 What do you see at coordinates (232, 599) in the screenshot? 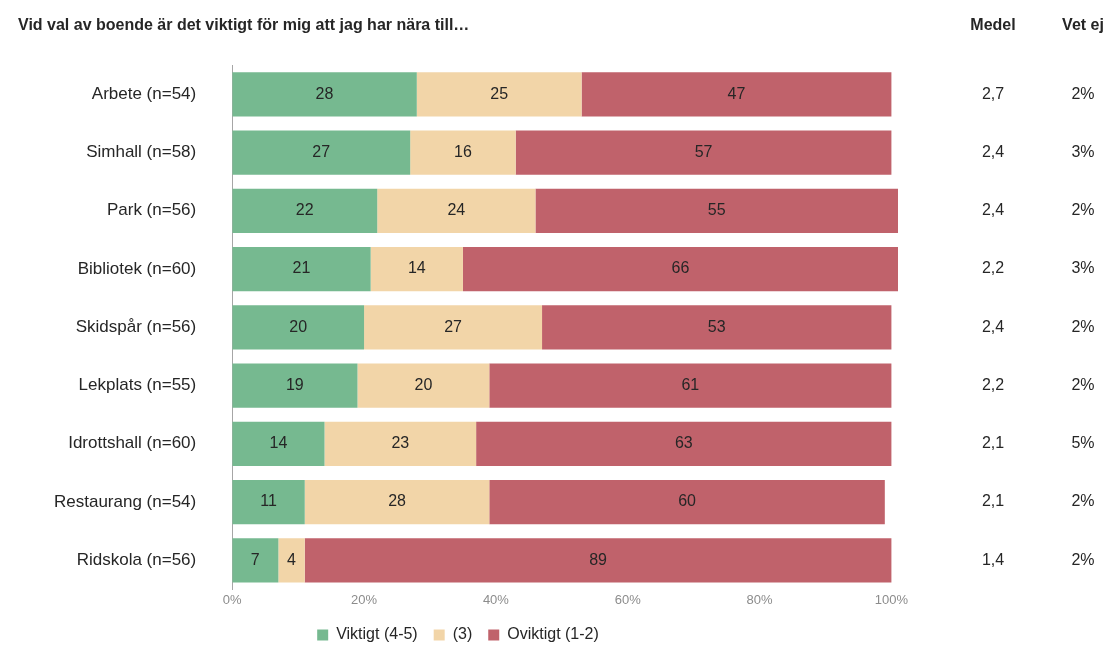
I see `x-tick-label: 0%` at bounding box center [232, 599].